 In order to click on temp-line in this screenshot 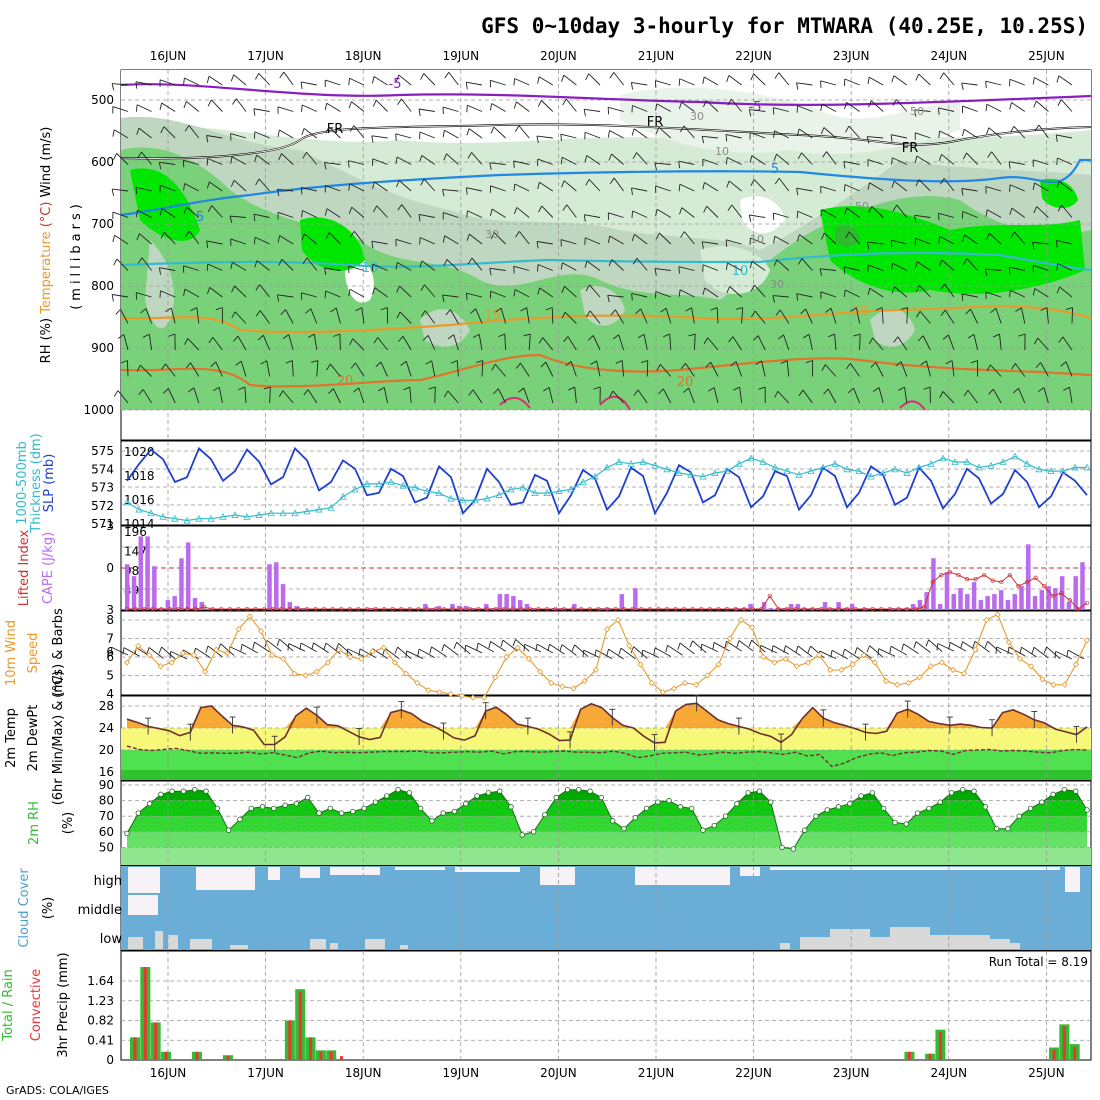, I will do `click(607, 724)`.